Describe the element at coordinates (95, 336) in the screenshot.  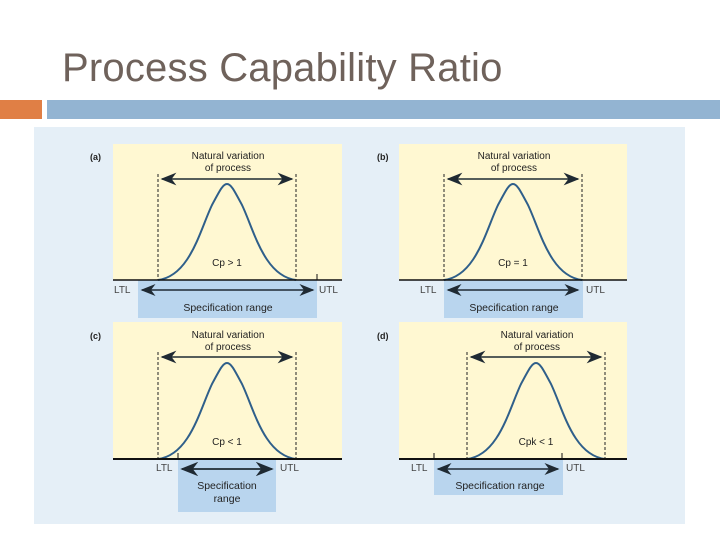
I see `panel-label: (c)` at that location.